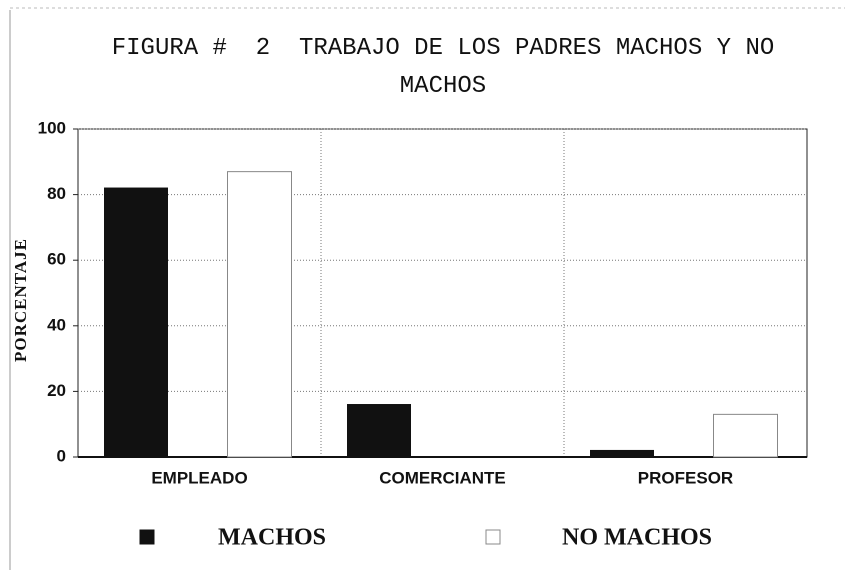  I want to click on legend-label: NO MACHOS, so click(637, 538).